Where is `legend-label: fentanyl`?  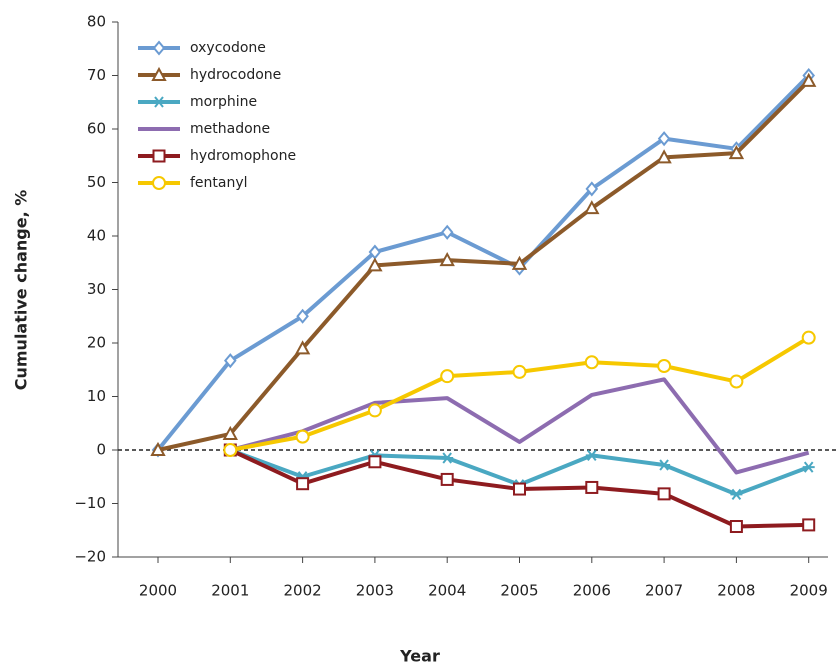 legend-label: fentanyl is located at coordinates (219, 183).